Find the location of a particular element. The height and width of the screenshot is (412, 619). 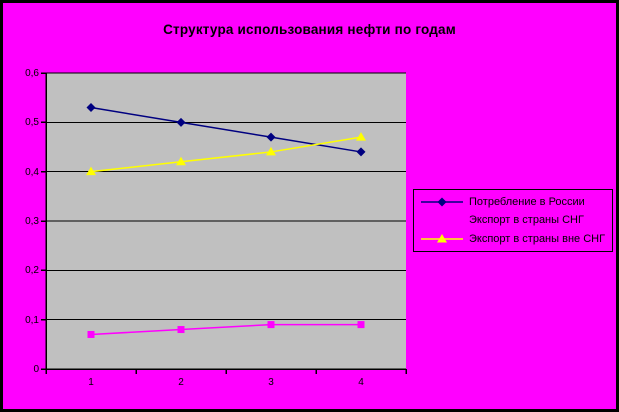

x-axis-tick-label: 1 is located at coordinates (91, 382).